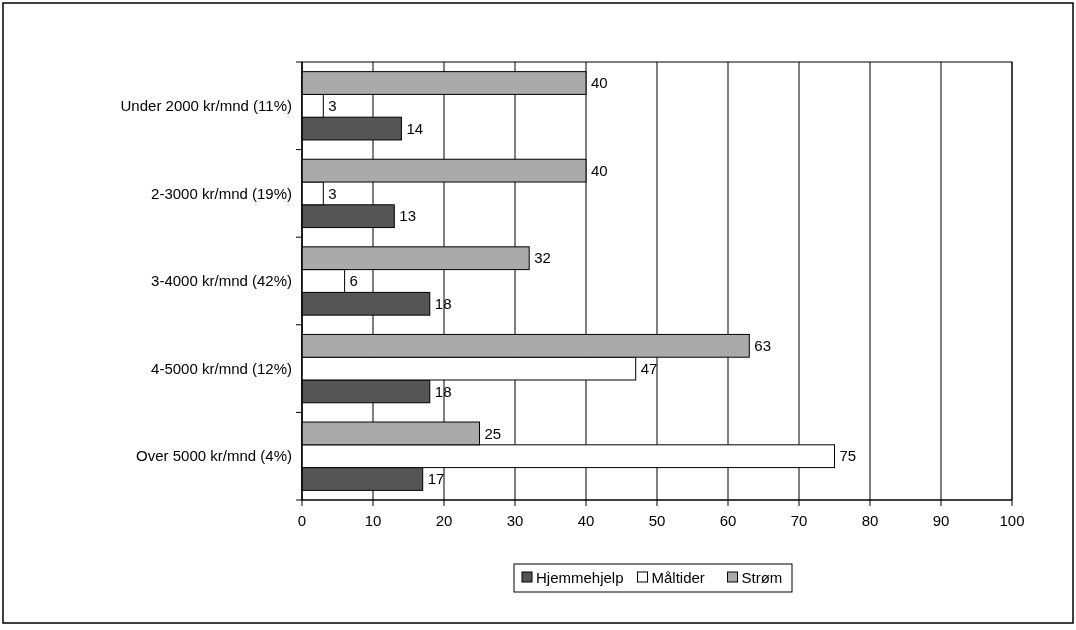  I want to click on y-tick-label: 2-3000 kr/mnd (19%), so click(221, 193).